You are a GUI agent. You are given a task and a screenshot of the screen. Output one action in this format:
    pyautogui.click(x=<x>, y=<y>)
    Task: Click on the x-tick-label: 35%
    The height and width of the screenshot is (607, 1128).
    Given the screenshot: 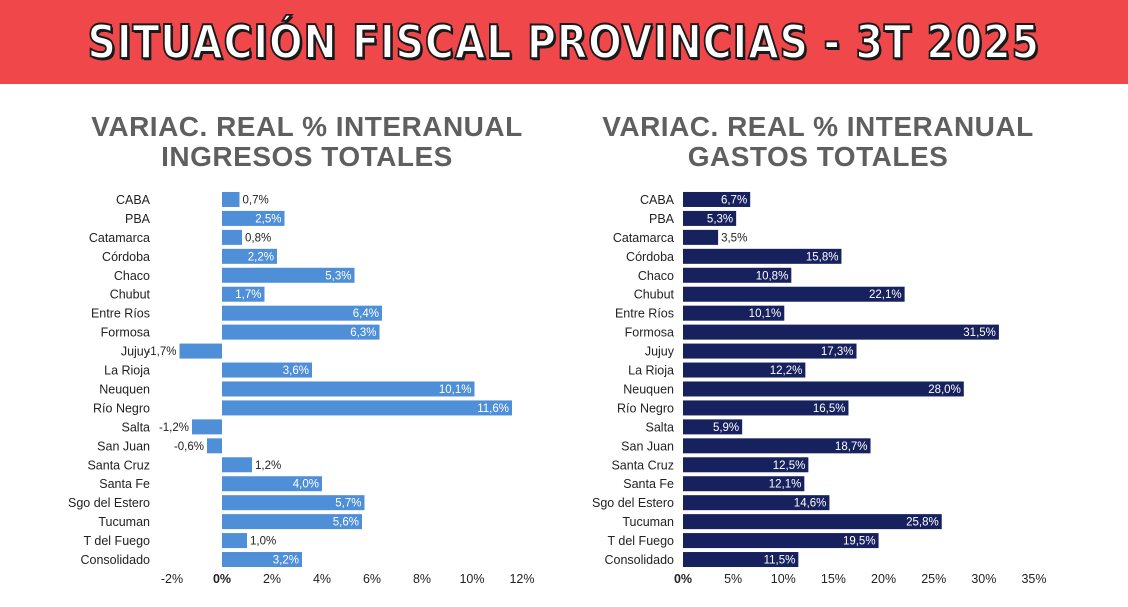 What is the action you would take?
    pyautogui.click(x=1033, y=579)
    